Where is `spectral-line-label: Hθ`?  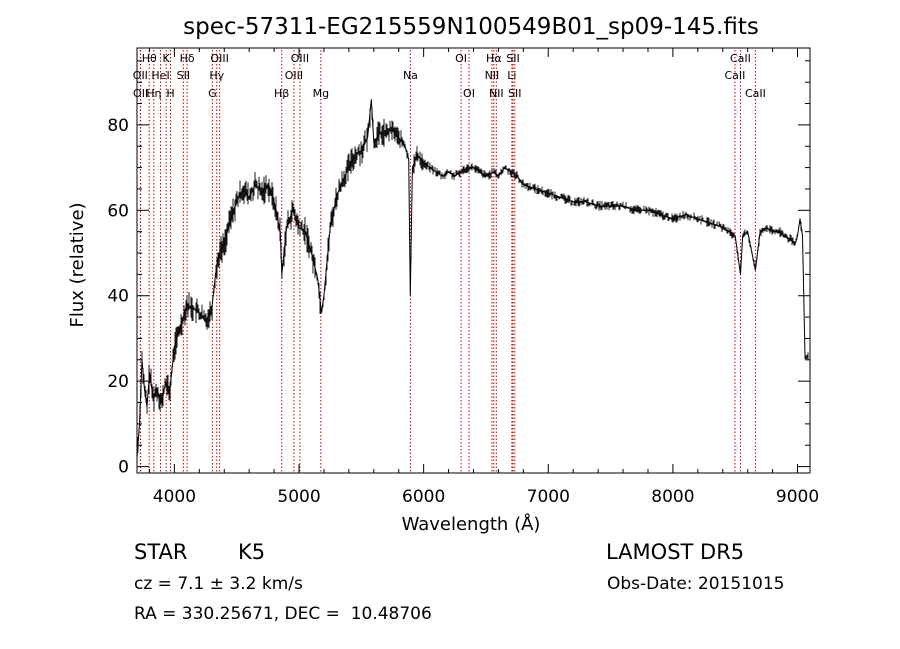 spectral-line-label: Hθ is located at coordinates (149, 58).